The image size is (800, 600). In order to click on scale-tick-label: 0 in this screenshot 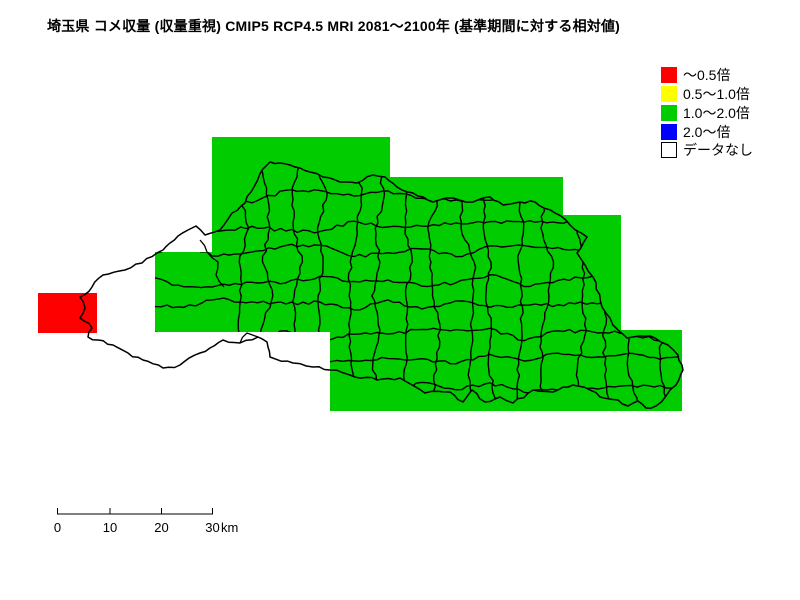, I will do `click(57, 527)`.